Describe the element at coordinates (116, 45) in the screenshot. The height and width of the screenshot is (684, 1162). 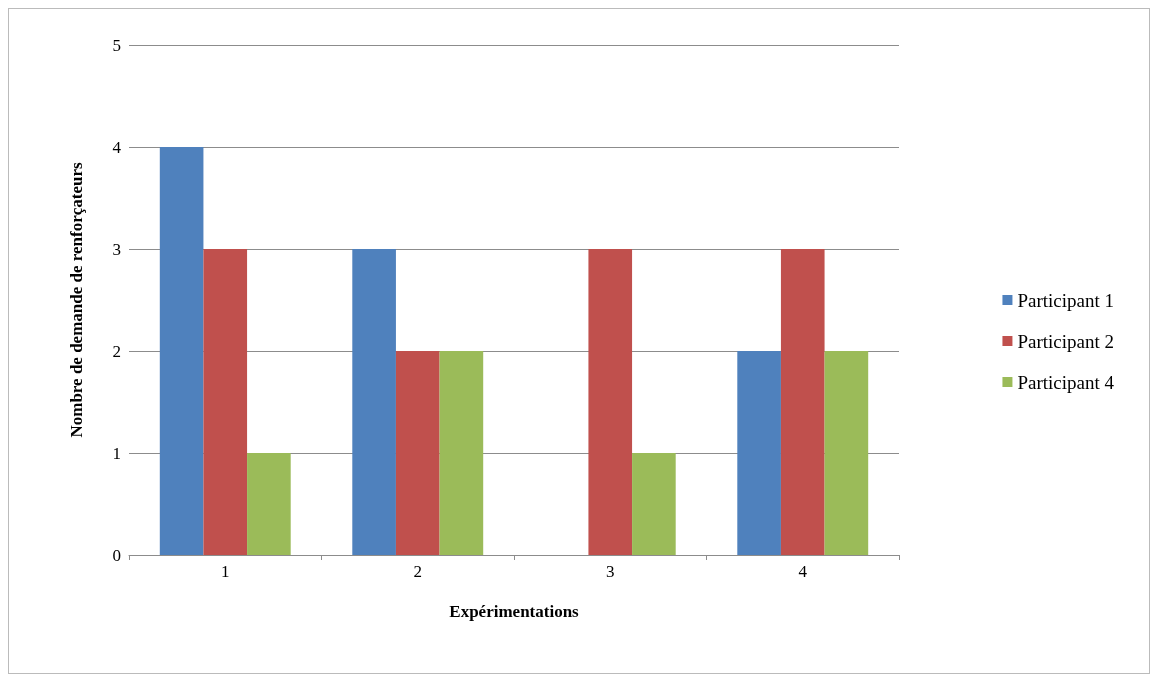
I see `y-tick-label: 5` at that location.